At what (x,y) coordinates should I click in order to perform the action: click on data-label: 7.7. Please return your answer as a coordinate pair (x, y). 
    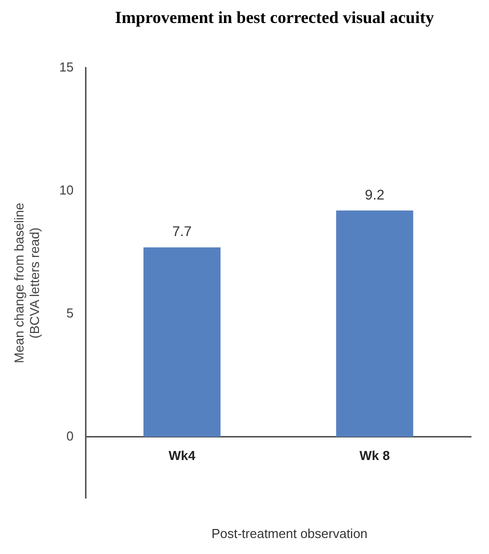
    Looking at the image, I should click on (182, 231).